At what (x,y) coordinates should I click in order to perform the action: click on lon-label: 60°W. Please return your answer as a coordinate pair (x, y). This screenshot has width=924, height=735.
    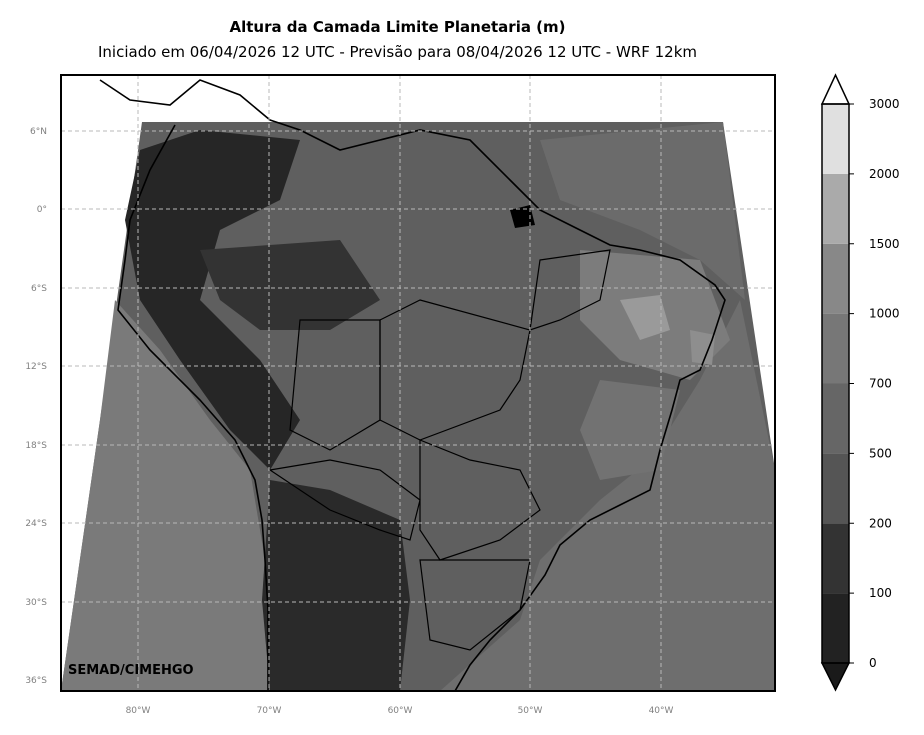
    Looking at the image, I should click on (400, 711).